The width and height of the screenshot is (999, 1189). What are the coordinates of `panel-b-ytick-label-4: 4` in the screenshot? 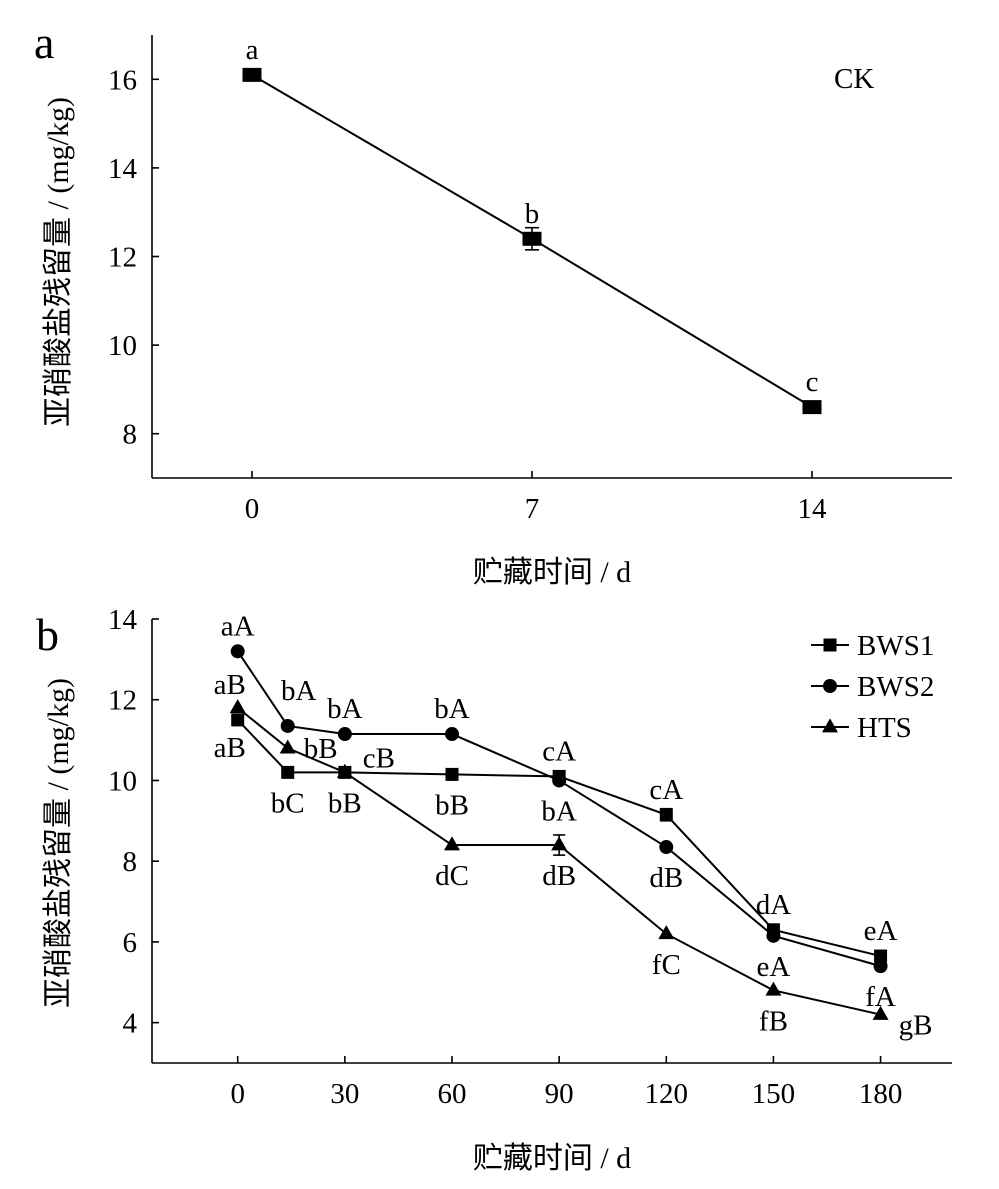 It's located at (130, 1024).